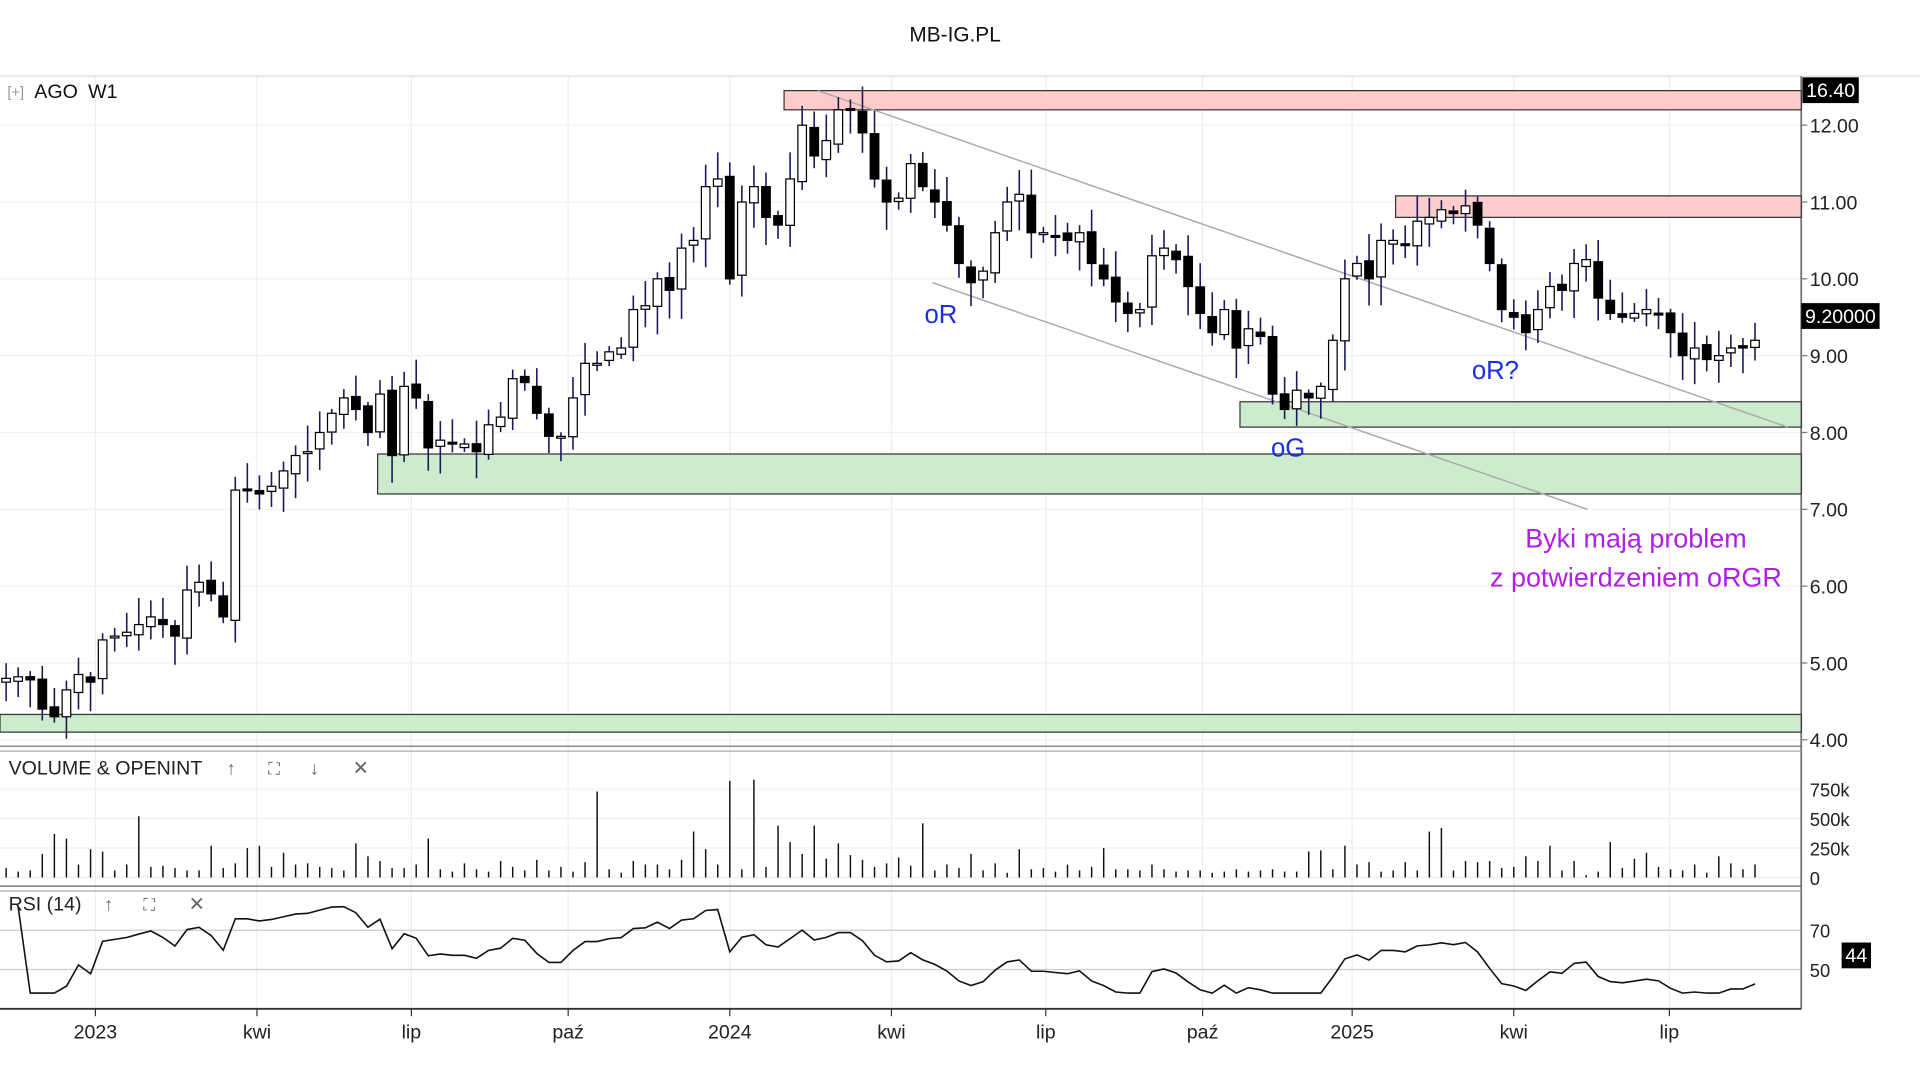 This screenshot has height=1080, width=1920. Describe the element at coordinates (1820, 931) in the screenshot. I see `rsi-axis-label: 70` at that location.